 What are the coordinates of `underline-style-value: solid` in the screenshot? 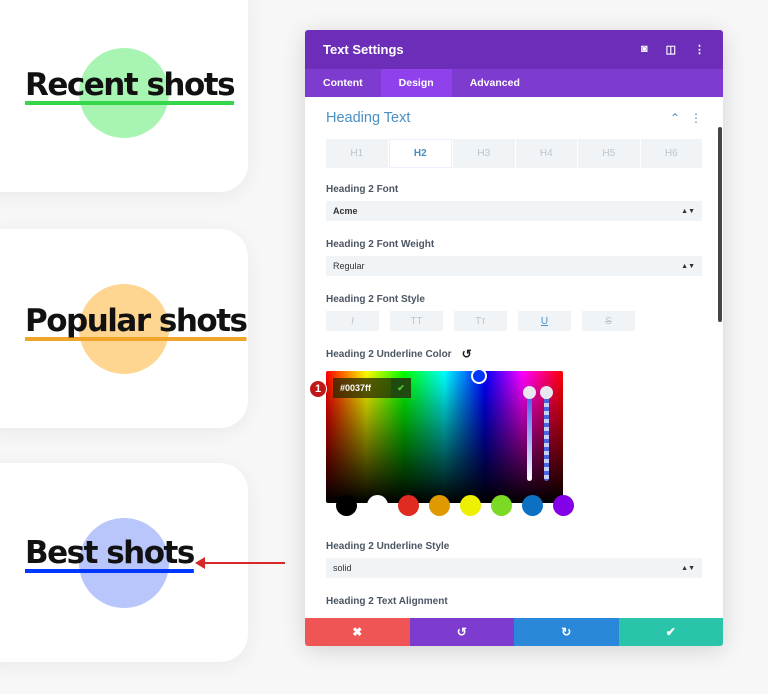 It's located at (342, 568).